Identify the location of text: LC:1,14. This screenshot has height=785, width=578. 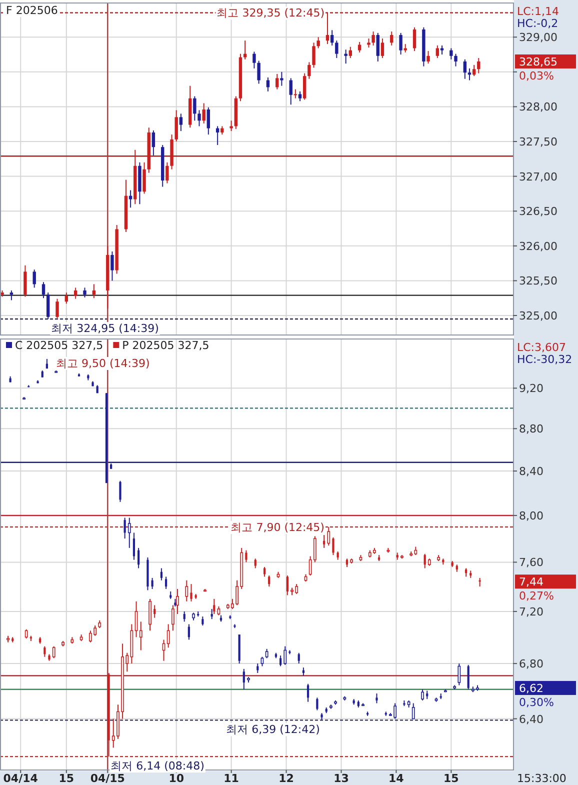
(538, 11).